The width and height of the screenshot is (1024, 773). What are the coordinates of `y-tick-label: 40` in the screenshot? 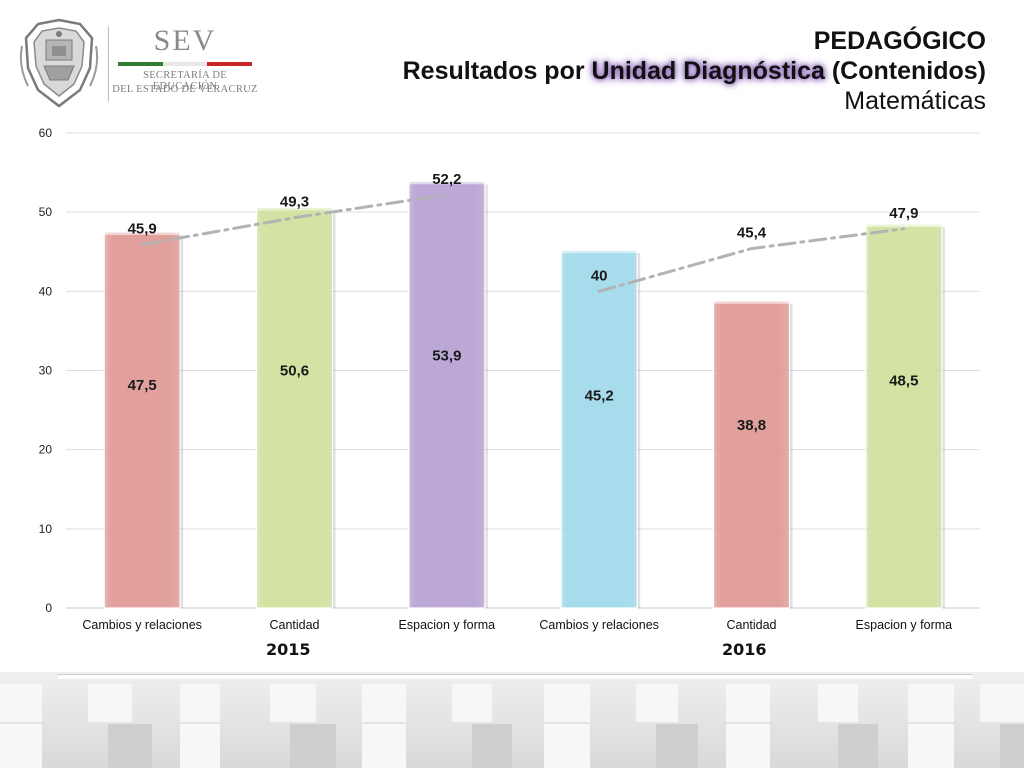 It's located at (46, 291).